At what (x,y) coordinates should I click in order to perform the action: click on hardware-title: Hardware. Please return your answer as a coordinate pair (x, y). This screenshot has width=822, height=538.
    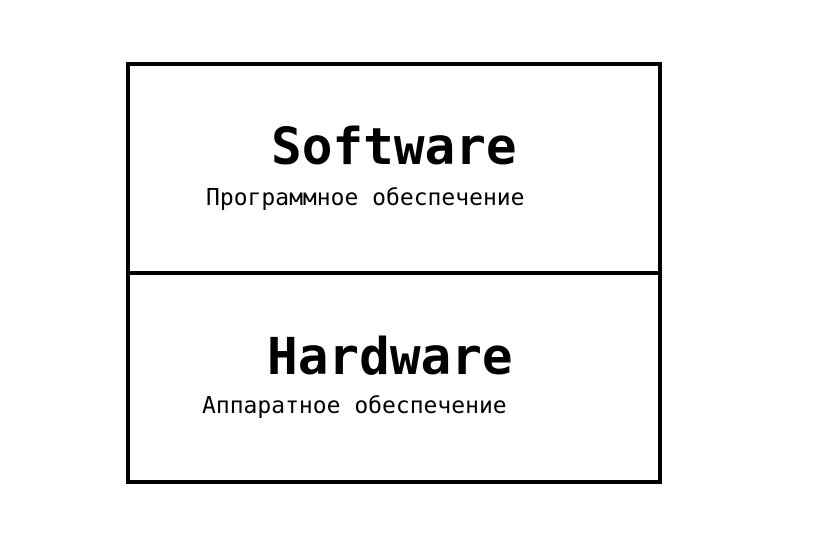
    Looking at the image, I should click on (390, 357).